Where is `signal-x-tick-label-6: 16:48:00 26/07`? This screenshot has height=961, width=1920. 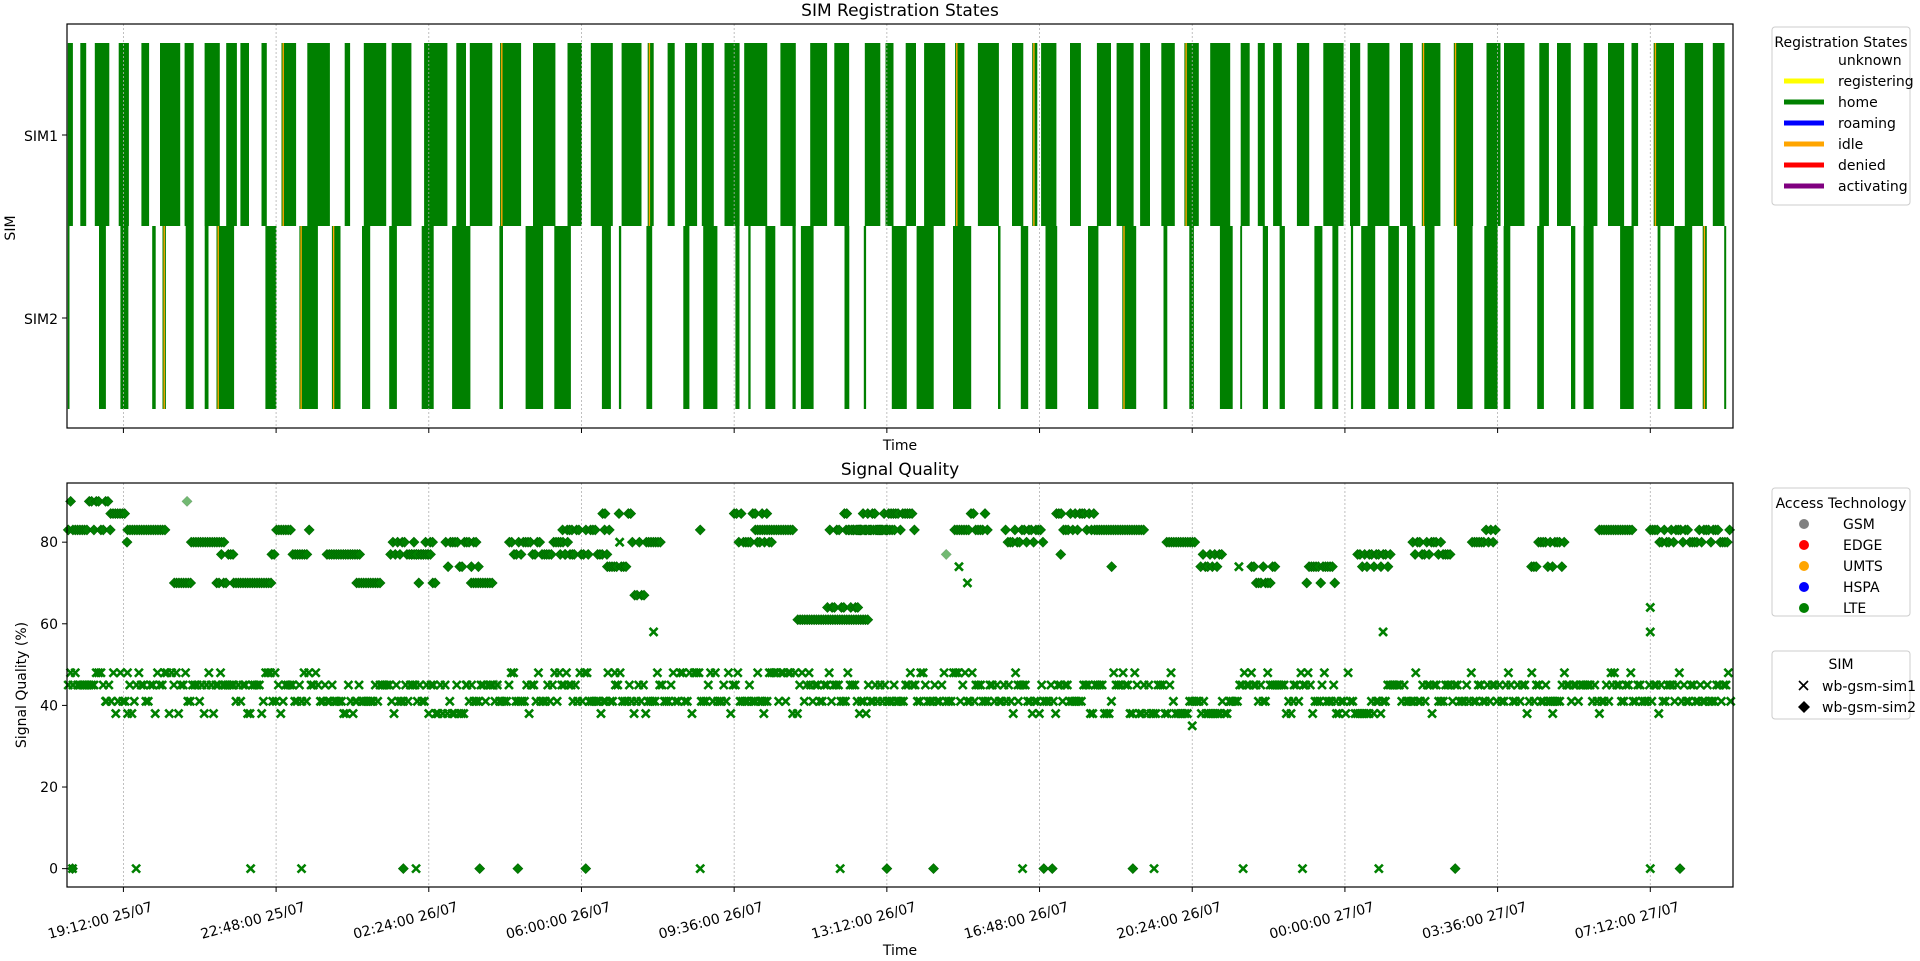 signal-x-tick-label-6: 16:48:00 26/07 is located at coordinates (1016, 920).